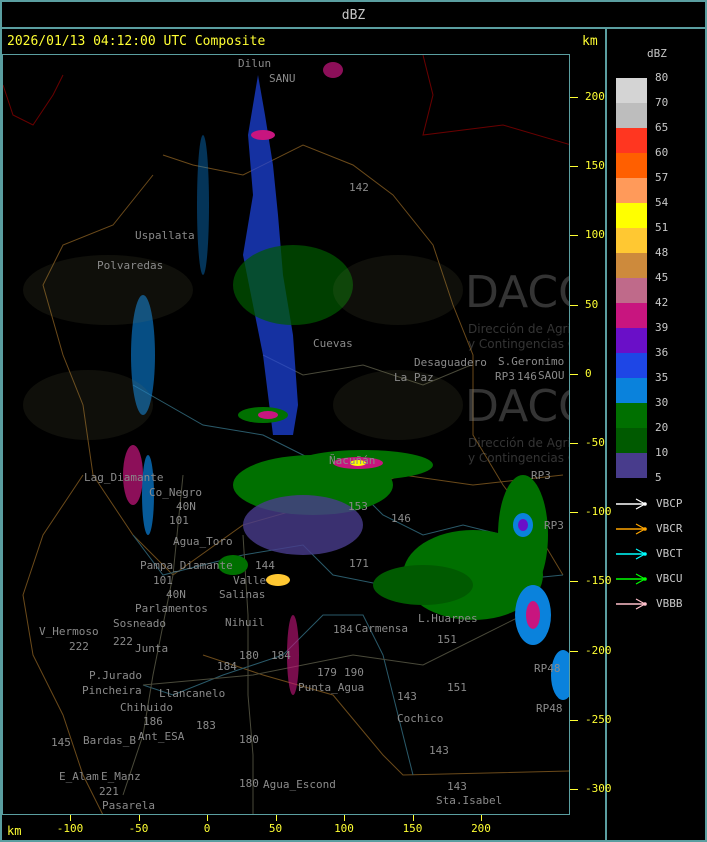  What do you see at coordinates (381, 628) in the screenshot?
I see `place-label: Carmensa` at bounding box center [381, 628].